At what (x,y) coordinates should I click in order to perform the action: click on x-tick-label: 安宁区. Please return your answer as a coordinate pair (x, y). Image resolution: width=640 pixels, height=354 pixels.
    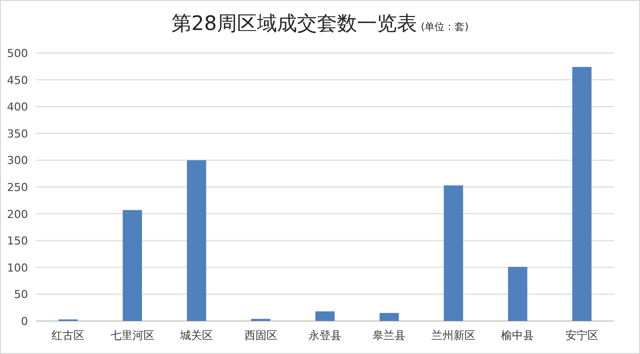
    Looking at the image, I should click on (581, 335).